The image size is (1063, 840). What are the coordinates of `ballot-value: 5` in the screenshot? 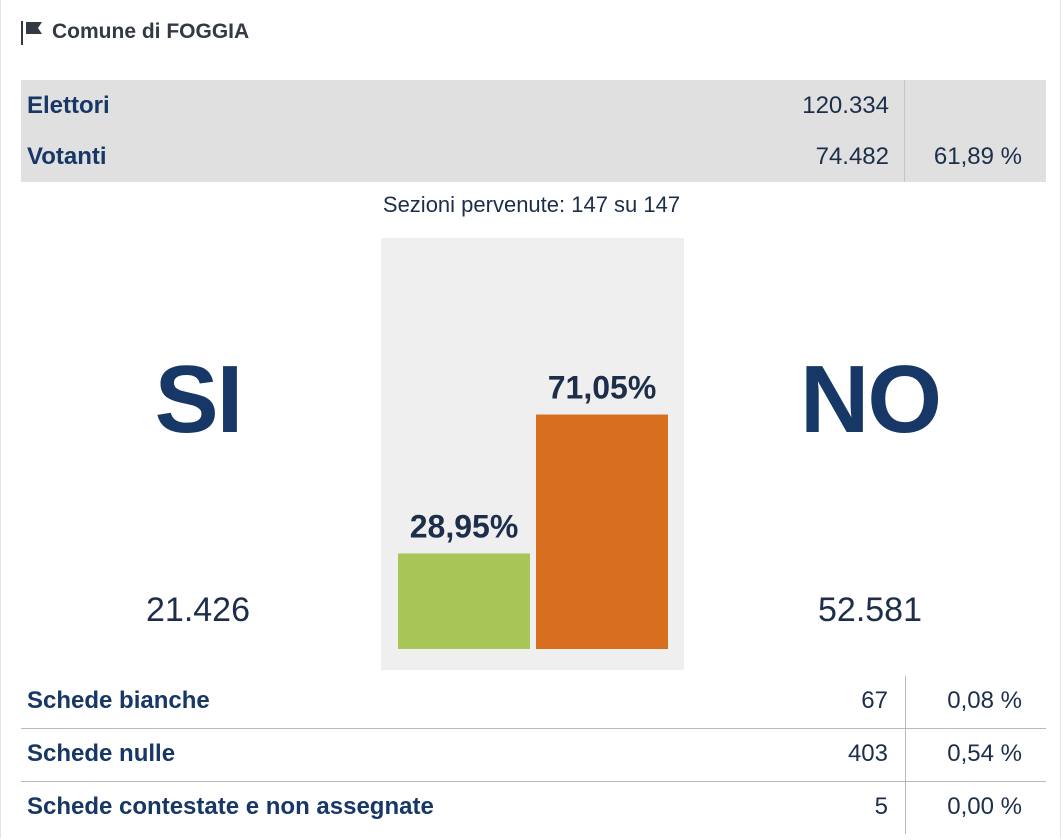 It's located at (881, 806).